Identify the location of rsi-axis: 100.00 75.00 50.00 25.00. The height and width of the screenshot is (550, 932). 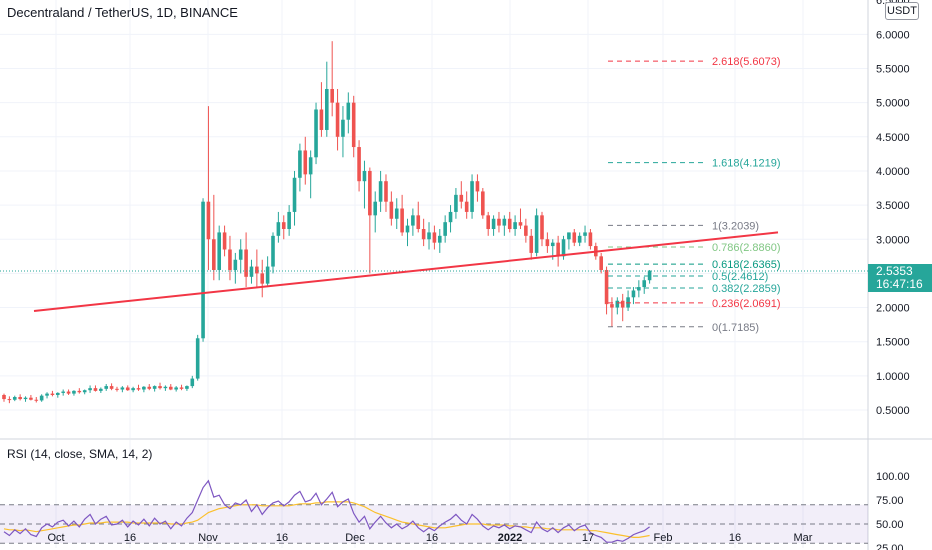
(893, 510).